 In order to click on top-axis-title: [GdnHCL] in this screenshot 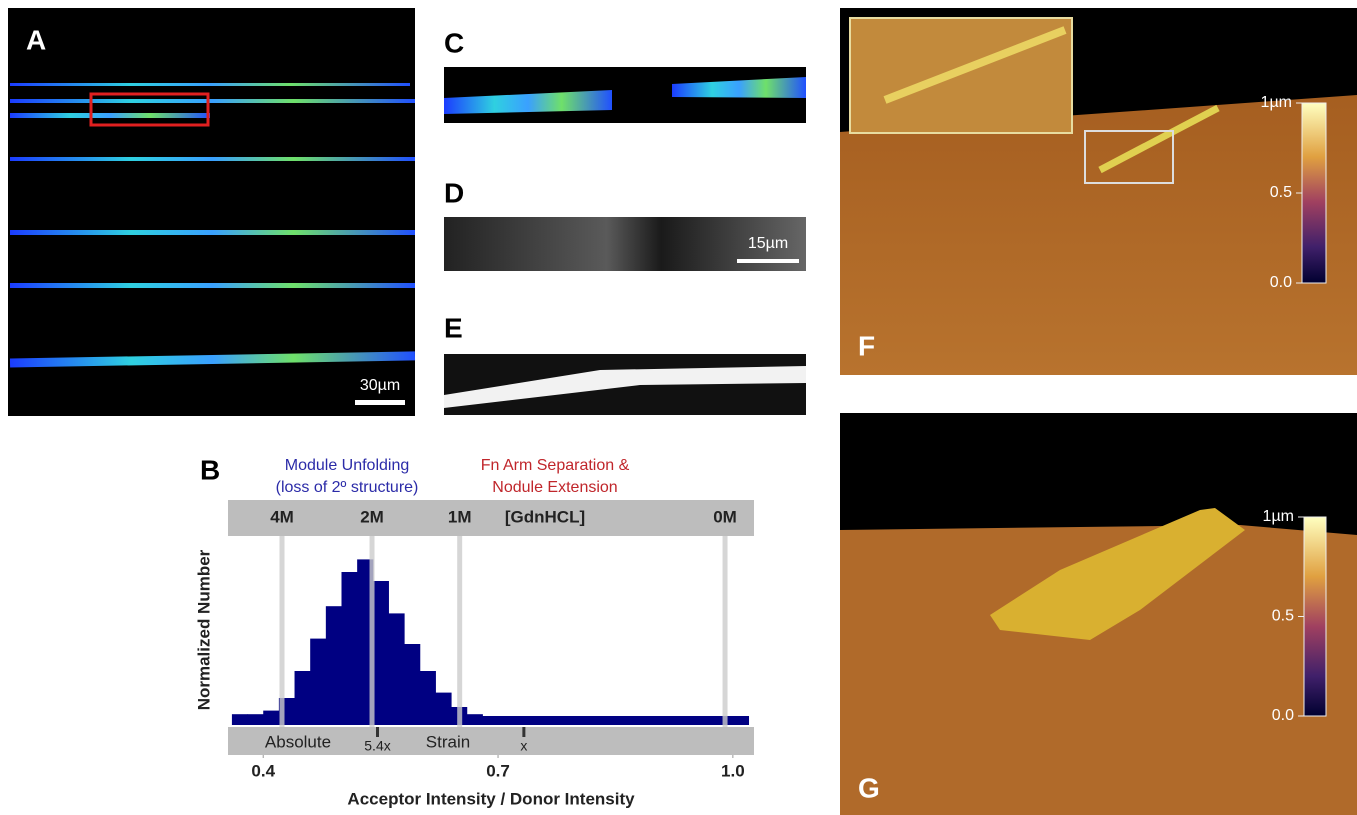, I will do `click(545, 516)`.